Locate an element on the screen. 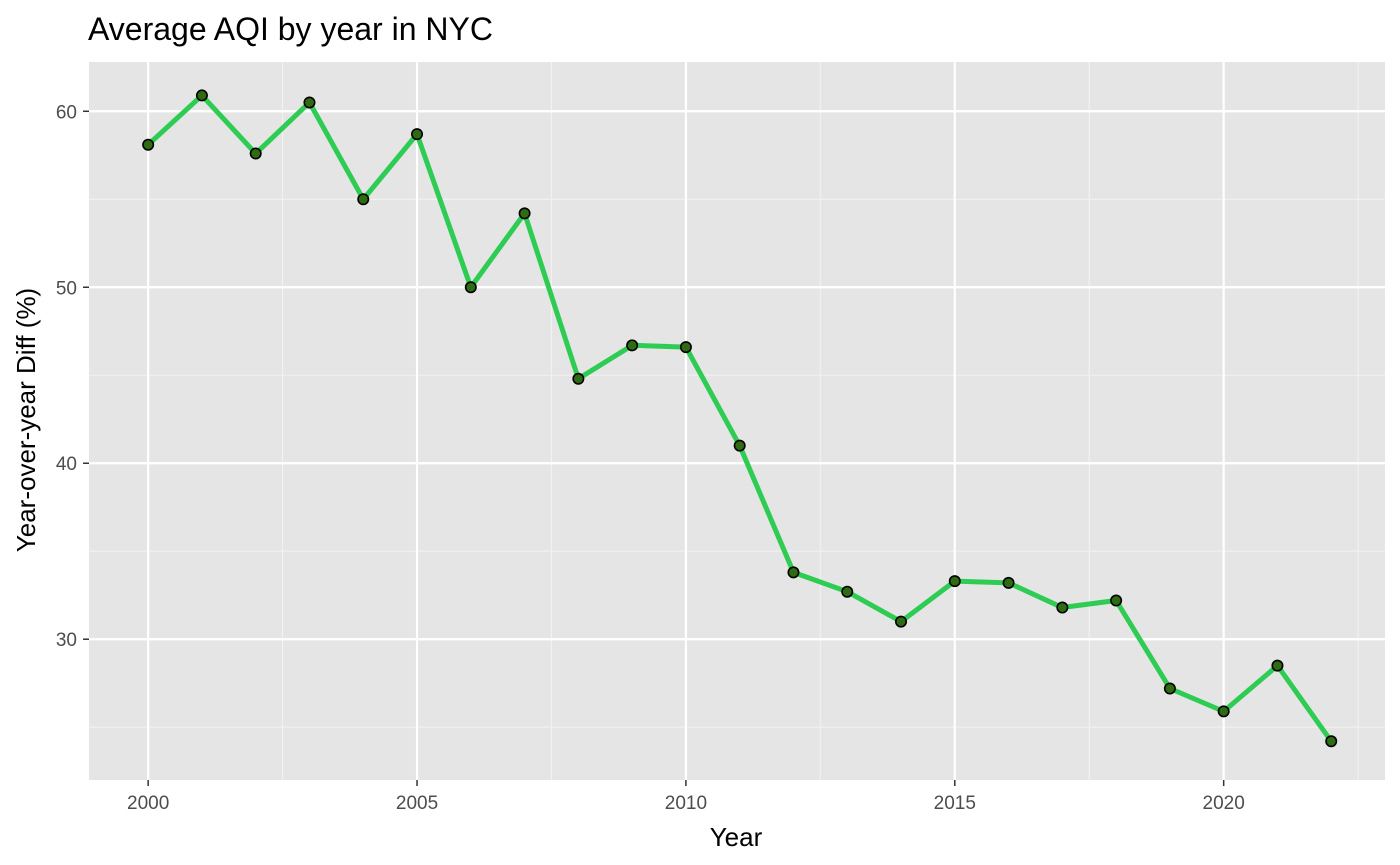 The height and width of the screenshot is (865, 1400). x-tick-label: 2010 is located at coordinates (686, 803).